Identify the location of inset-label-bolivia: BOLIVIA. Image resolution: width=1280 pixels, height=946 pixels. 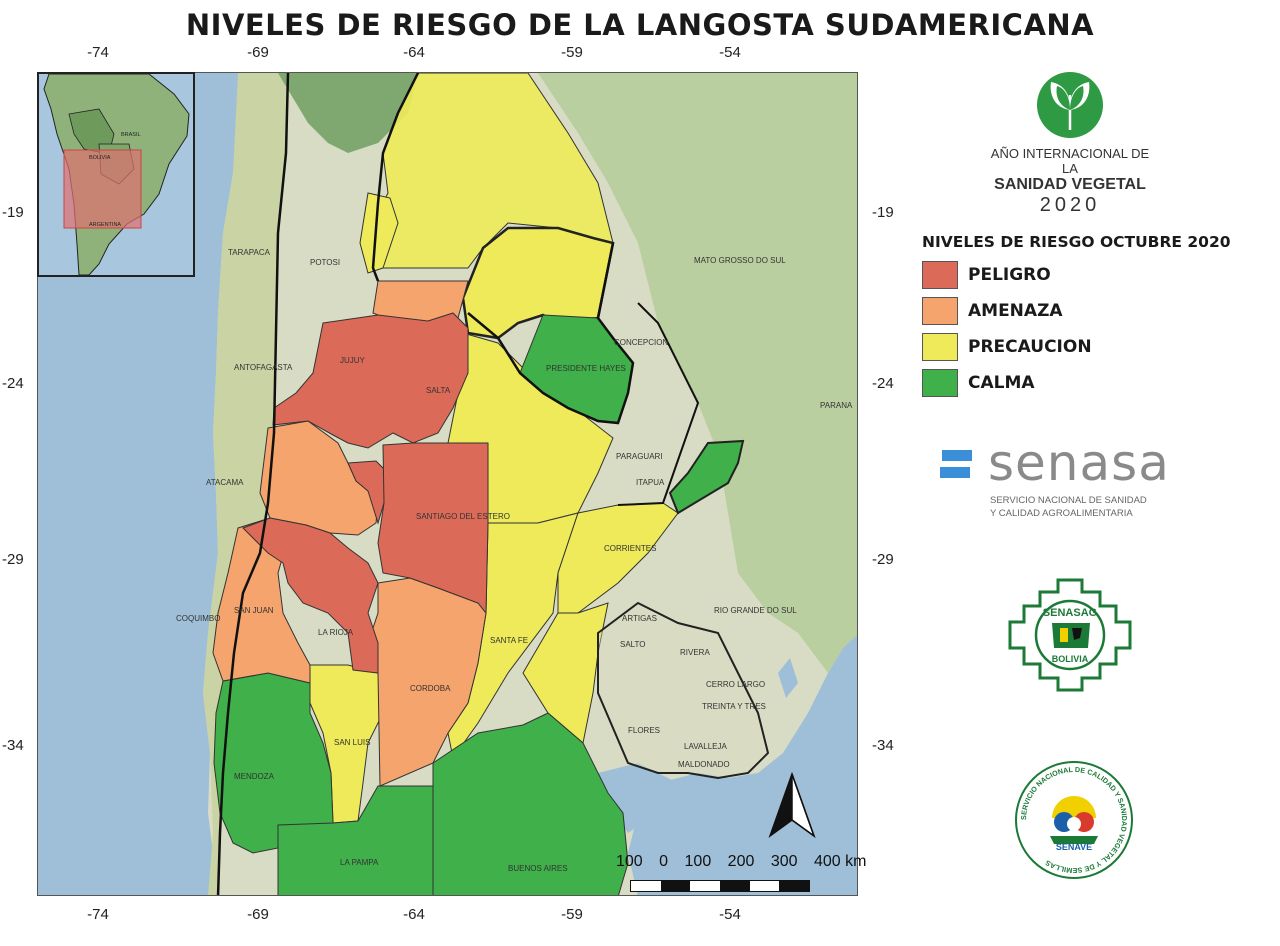
(100, 158).